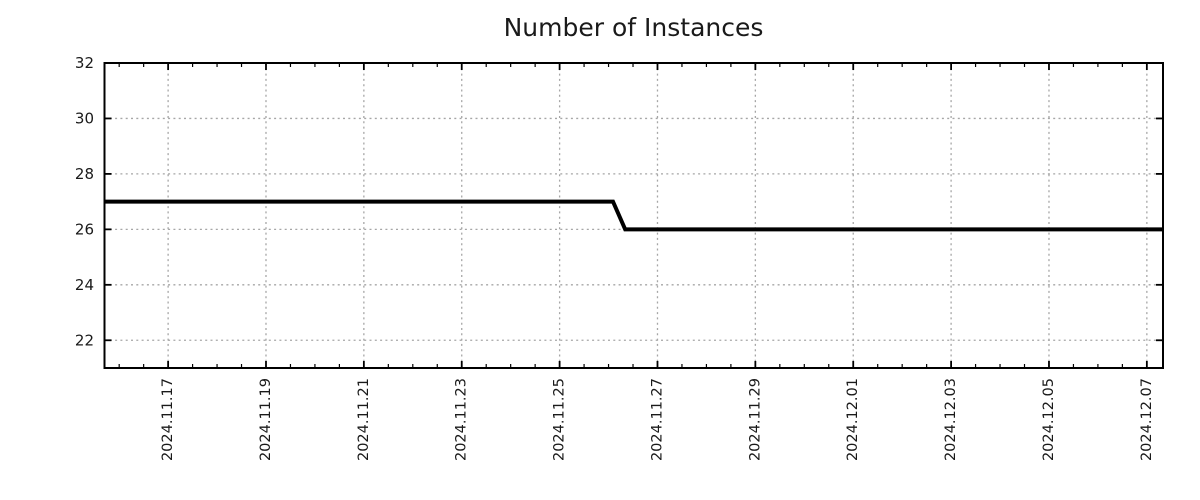 This screenshot has height=500, width=1200. I want to click on y-tick-label: 26, so click(84, 229).